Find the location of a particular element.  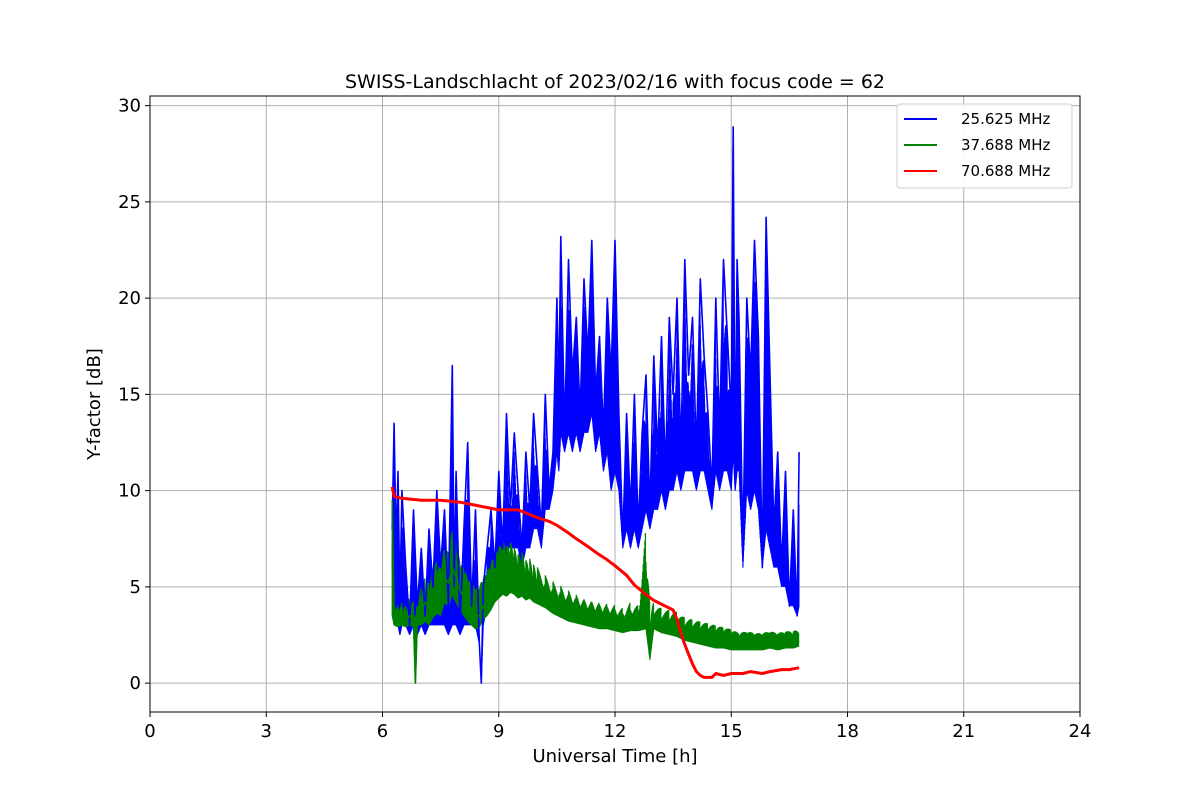

x-tick-label: 24 is located at coordinates (1080, 731).